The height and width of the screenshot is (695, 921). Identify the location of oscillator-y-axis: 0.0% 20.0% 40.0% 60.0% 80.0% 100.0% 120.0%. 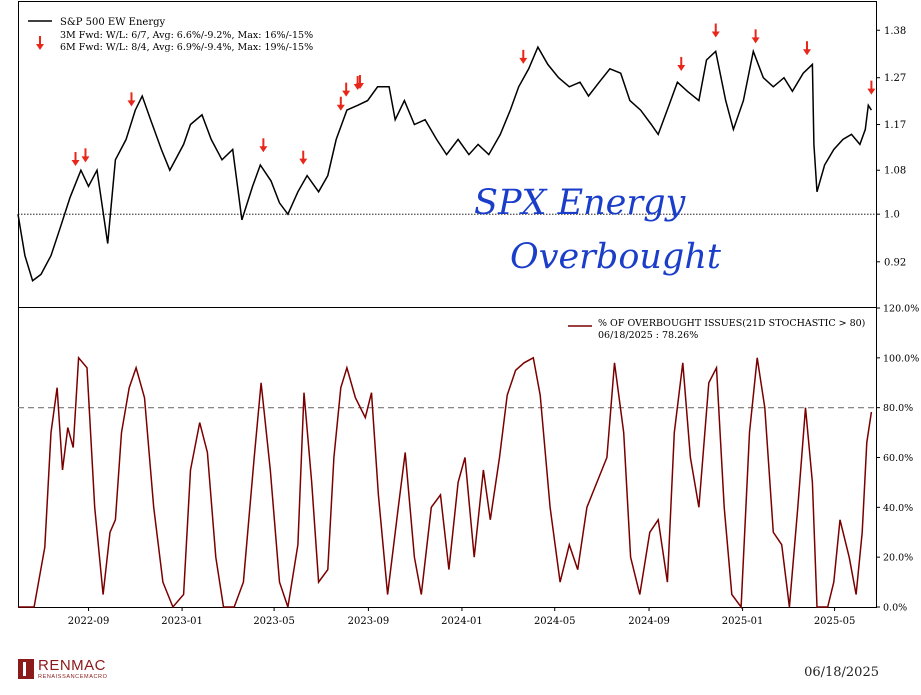
(897, 459).